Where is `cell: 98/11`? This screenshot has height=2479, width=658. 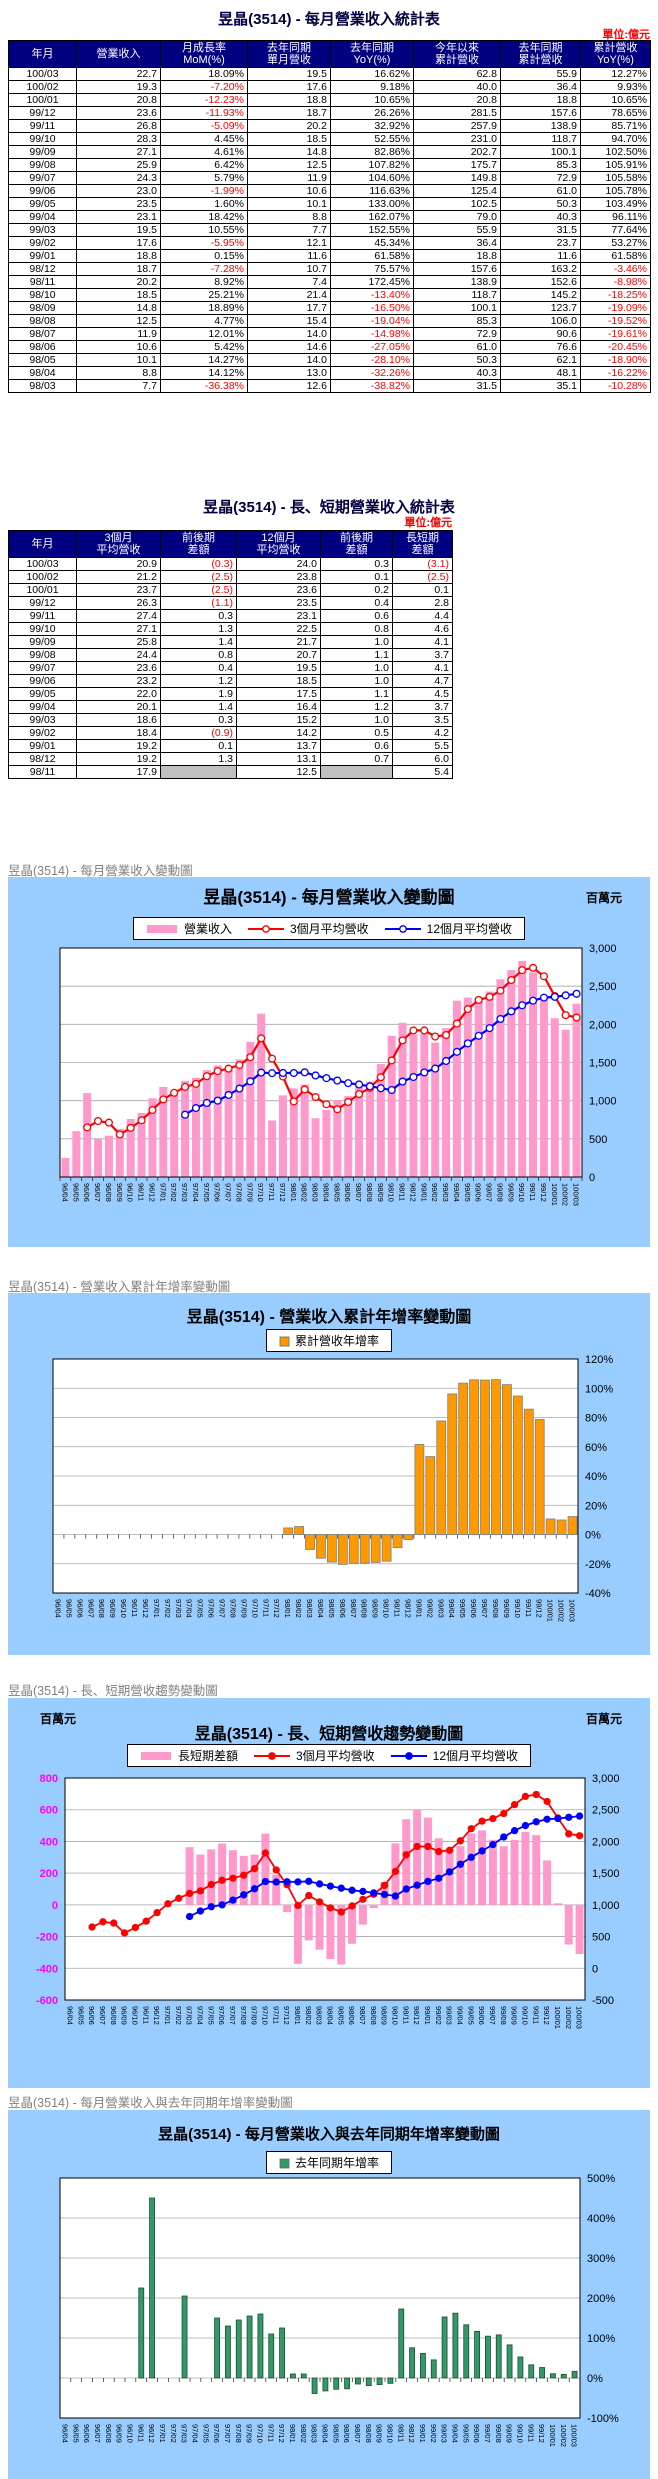
cell: 98/11 is located at coordinates (42, 772).